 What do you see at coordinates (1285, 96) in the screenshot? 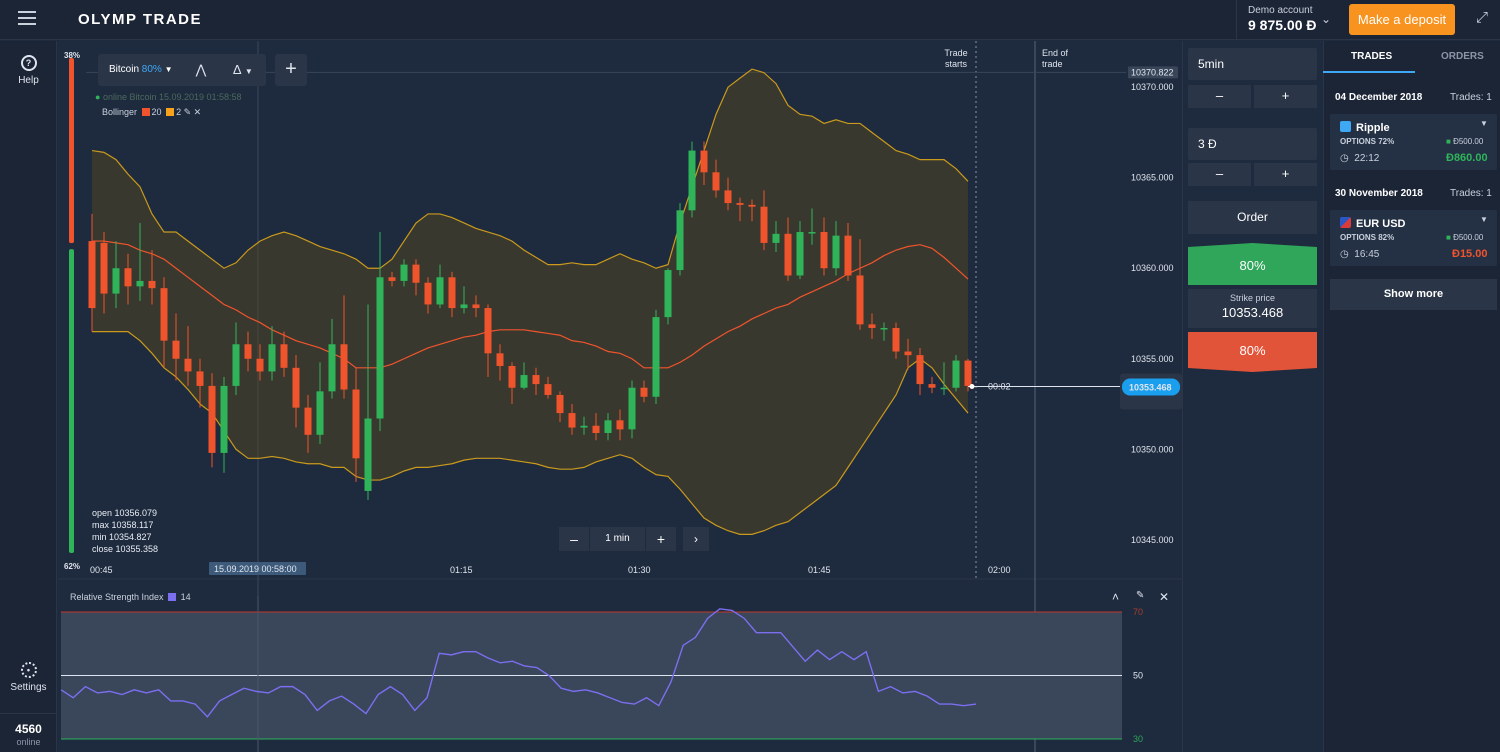
I see `duration-plus-button: +` at bounding box center [1285, 96].